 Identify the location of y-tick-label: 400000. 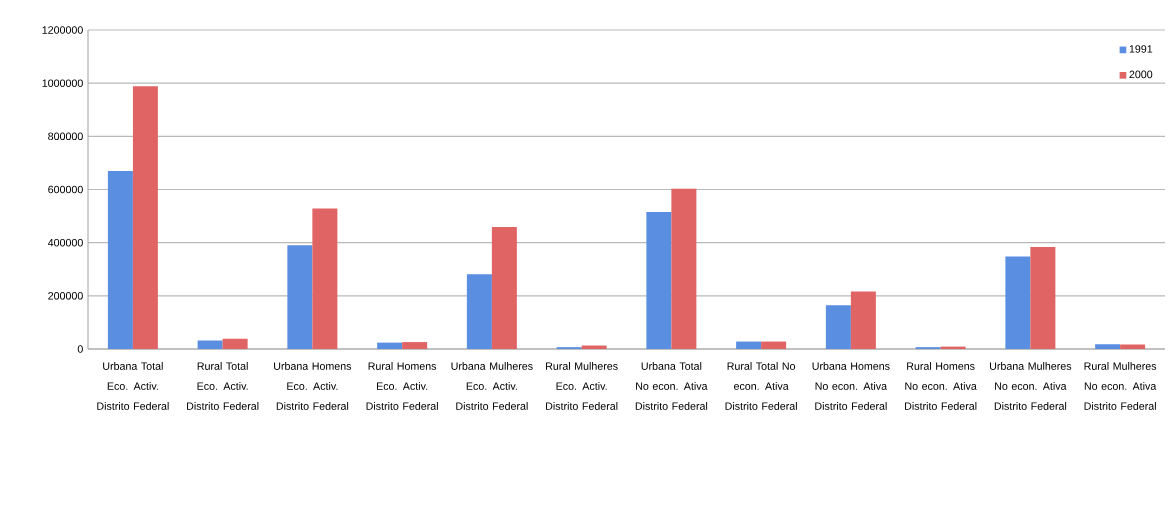
(65, 242).